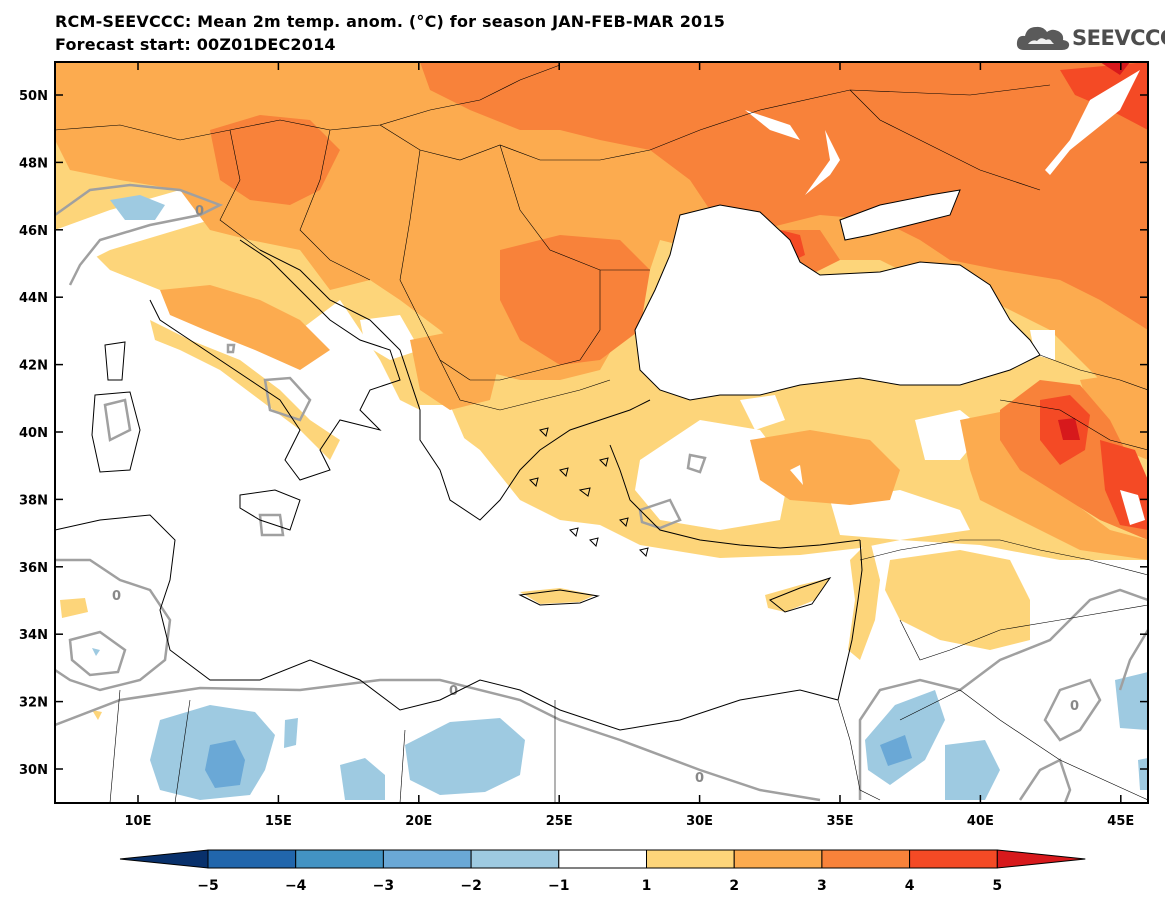 The height and width of the screenshot is (907, 1165). Describe the element at coordinates (164, 859) in the screenshot. I see `colorbar-extend-low` at that location.